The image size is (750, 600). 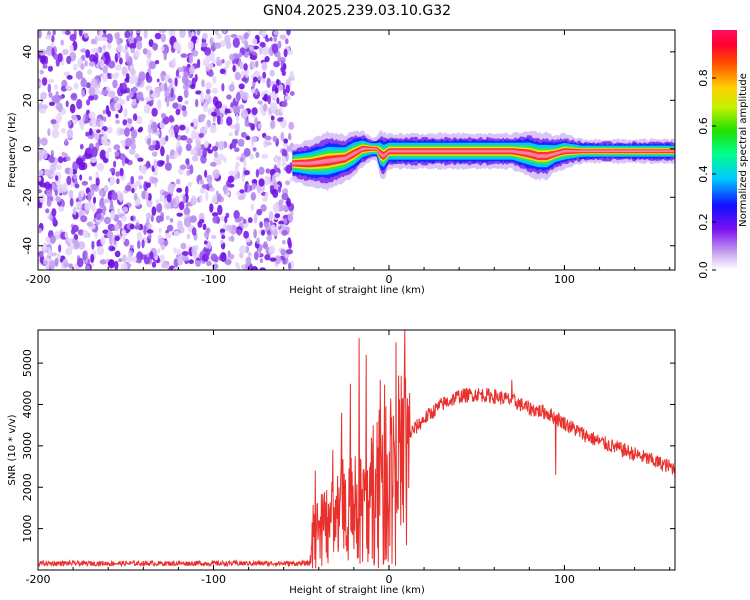 I want to click on y-tick-label: 20, so click(x=27, y=100).